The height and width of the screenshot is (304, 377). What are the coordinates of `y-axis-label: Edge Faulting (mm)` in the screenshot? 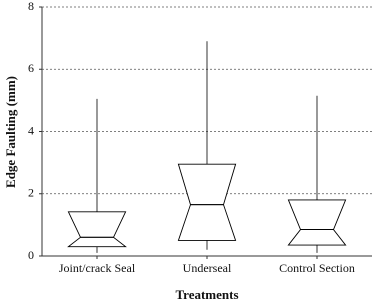 It's located at (10, 132).